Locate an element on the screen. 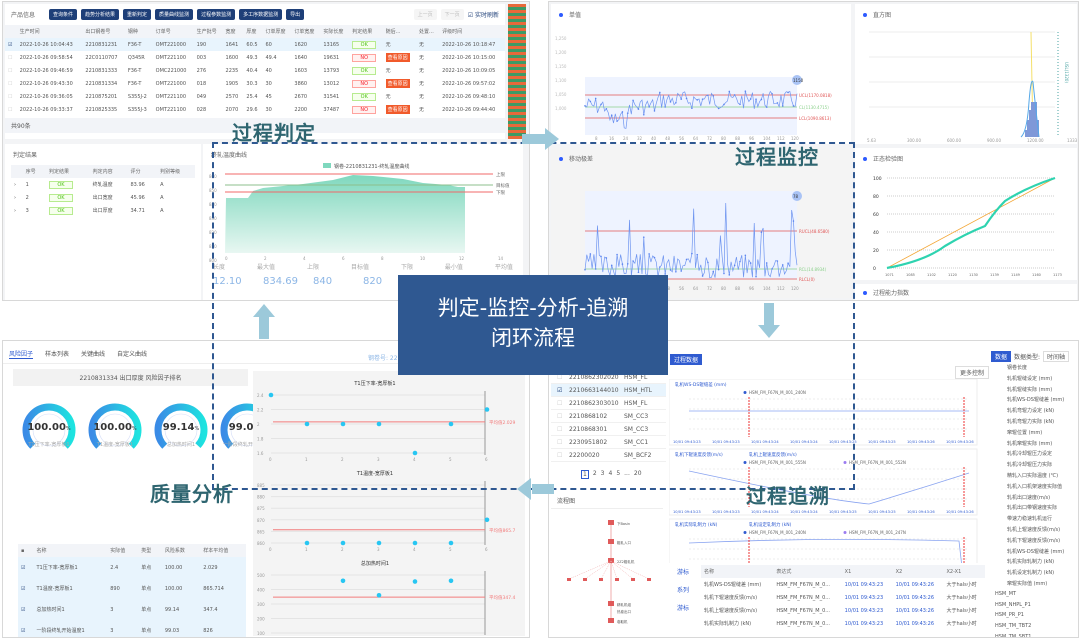  tree-item: 轧机窜辊实际 (mm) is located at coordinates (1030, 443).